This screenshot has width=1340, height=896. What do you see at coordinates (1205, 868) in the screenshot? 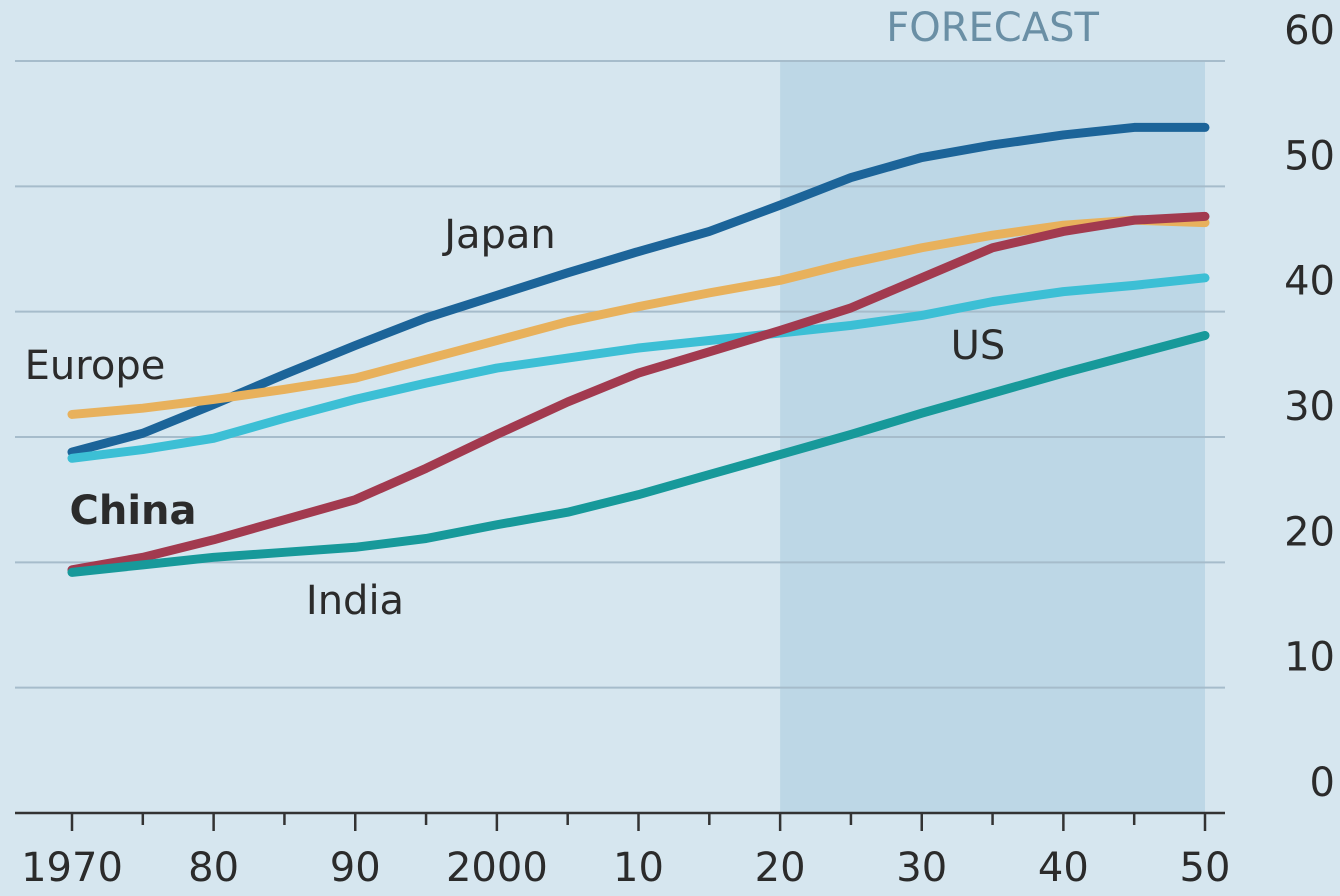
I see `x-tick-label: 50` at bounding box center [1205, 868].